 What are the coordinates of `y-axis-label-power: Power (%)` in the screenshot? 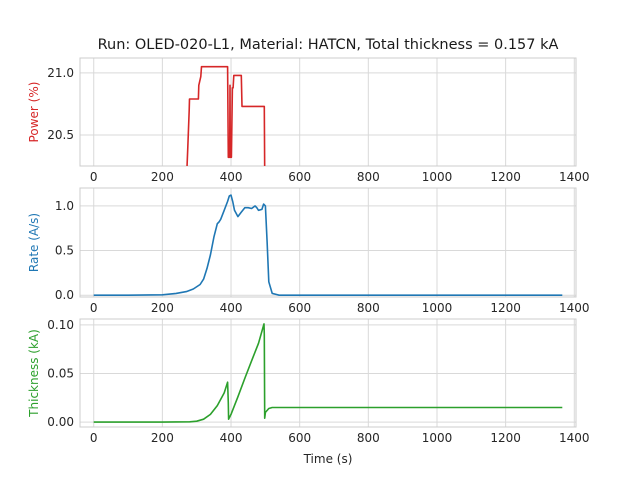 It's located at (34, 112).